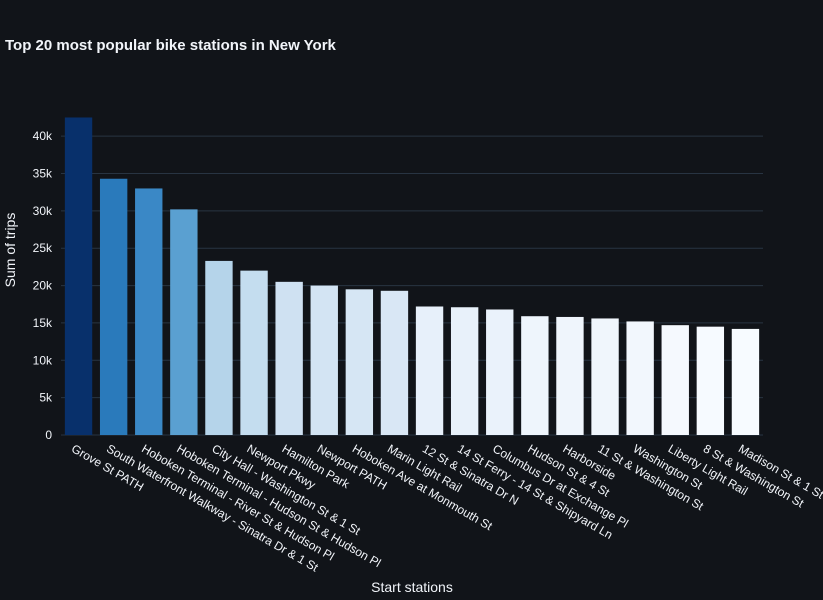 Image resolution: width=823 pixels, height=600 pixels. What do you see at coordinates (48, 435) in the screenshot?
I see `y-tick-label: 0` at bounding box center [48, 435].